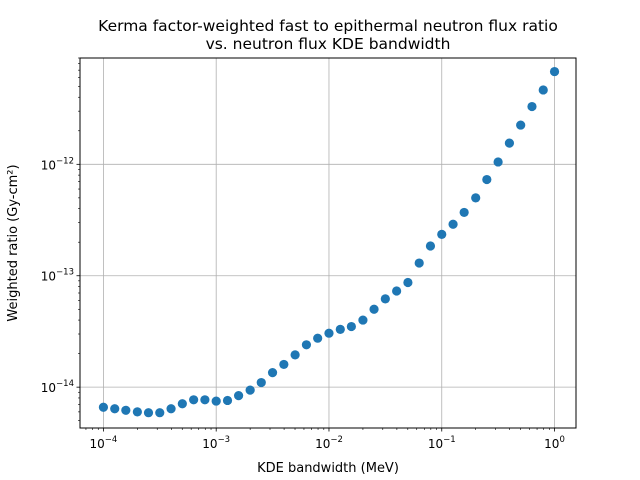  Describe the element at coordinates (104, 443) in the screenshot. I see `x-tick-label: 10⁻⁴` at that location.